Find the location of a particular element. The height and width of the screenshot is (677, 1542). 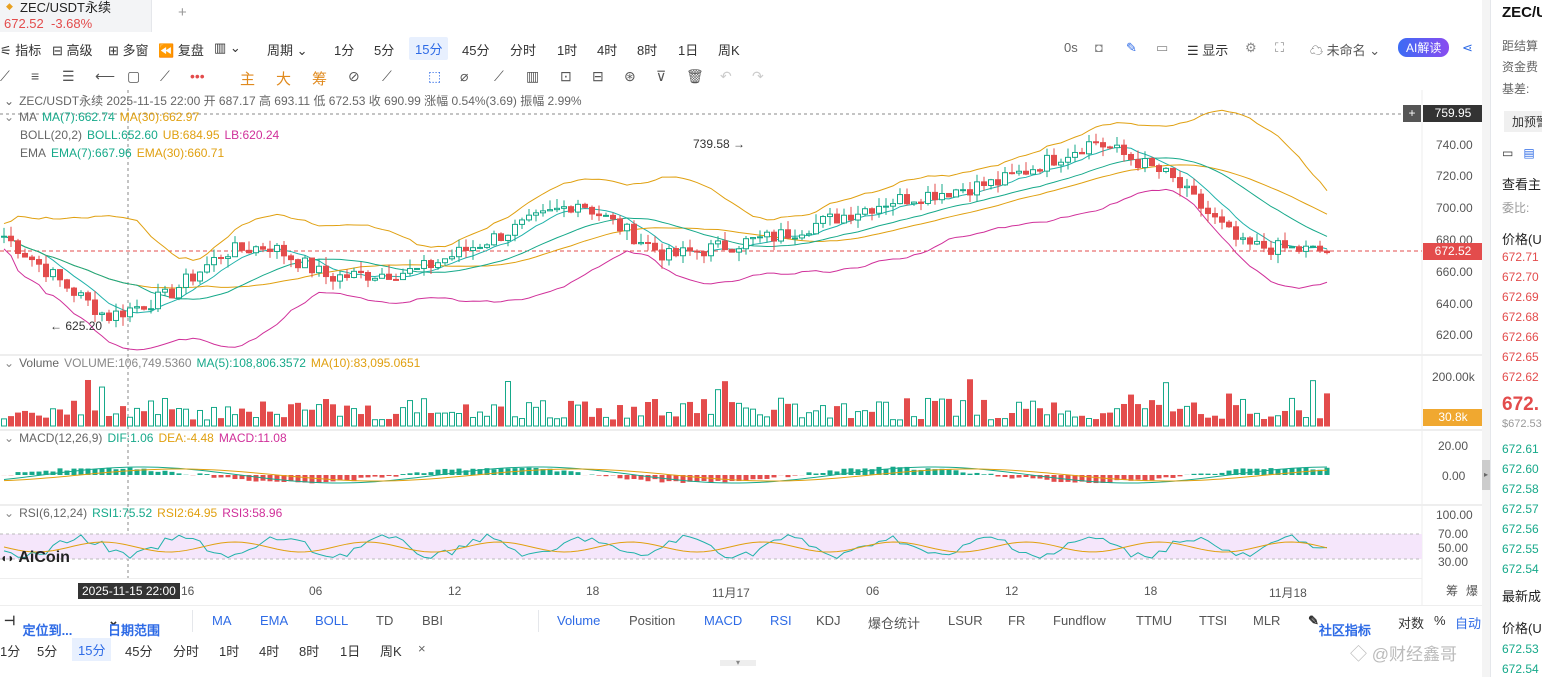

dots-tool-icon: ••• is located at coordinates (197, 76).